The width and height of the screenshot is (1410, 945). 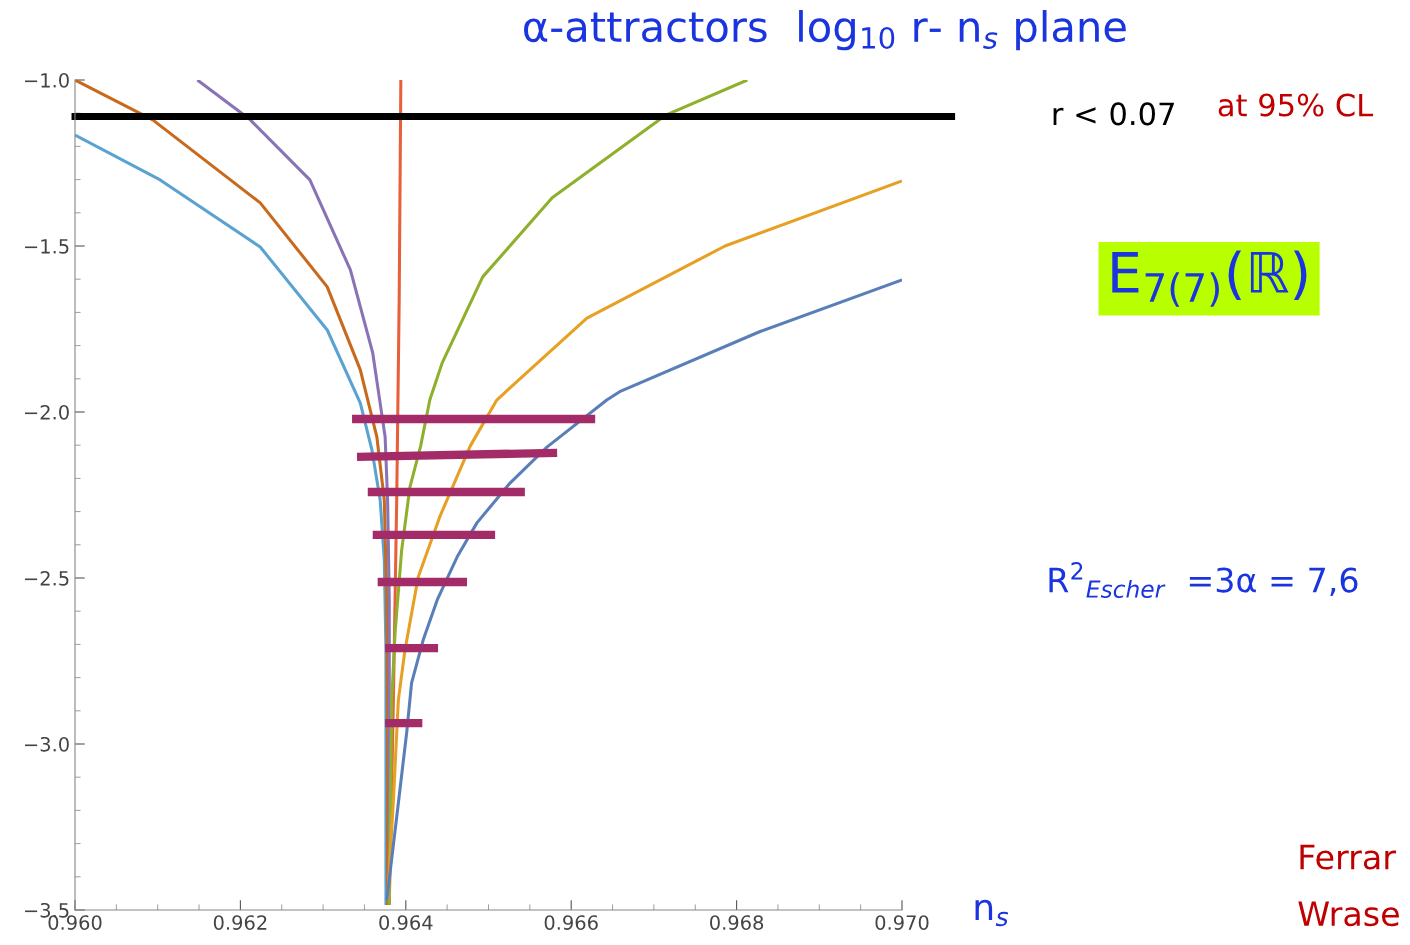 I want to click on y-tick-label: −3.0, so click(x=46, y=744).